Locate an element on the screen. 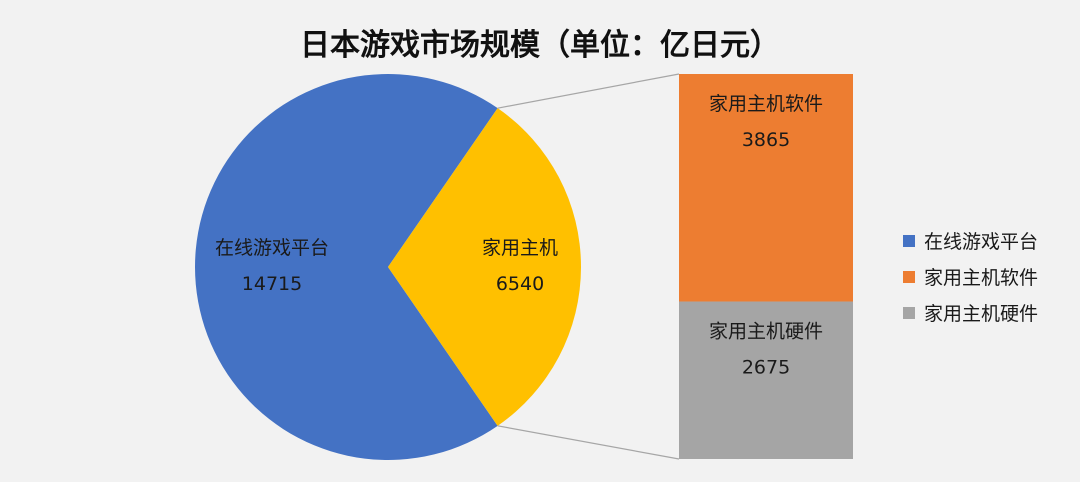  pie-slice-value-1: 14715 is located at coordinates (272, 284).